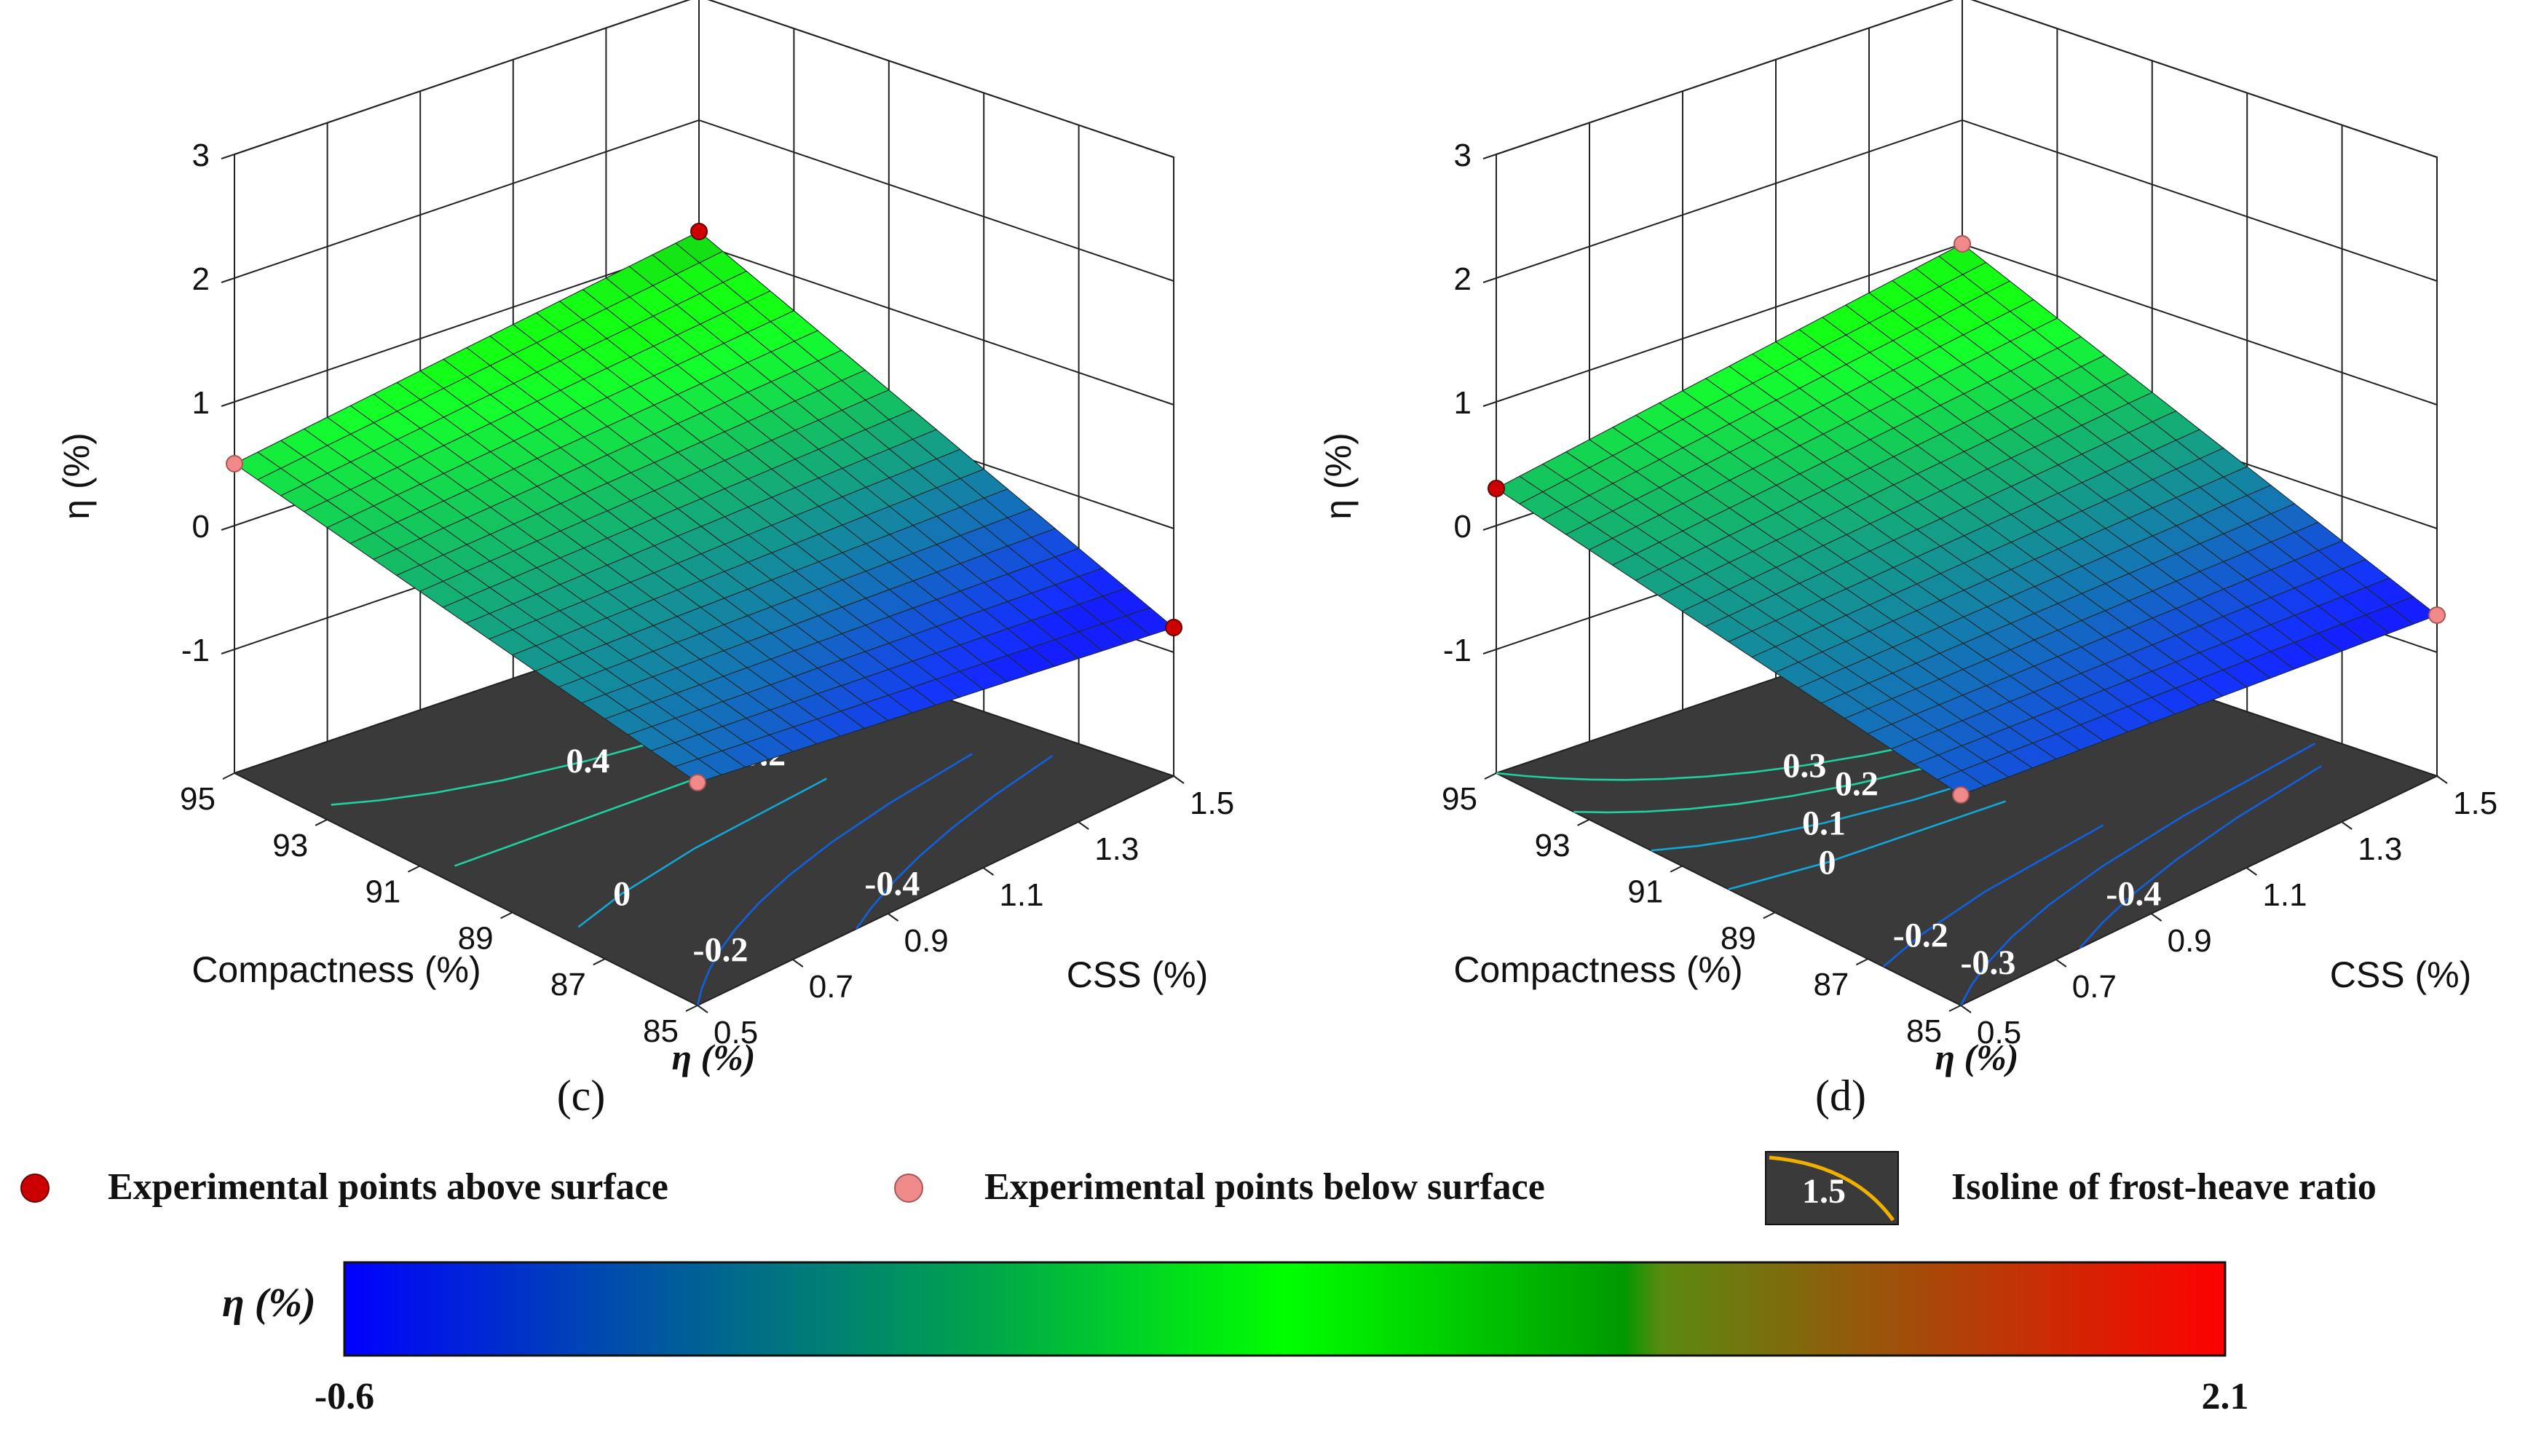 The height and width of the screenshot is (1456, 2528). Describe the element at coordinates (581, 1096) in the screenshot. I see `caption-c: (c)` at that location.